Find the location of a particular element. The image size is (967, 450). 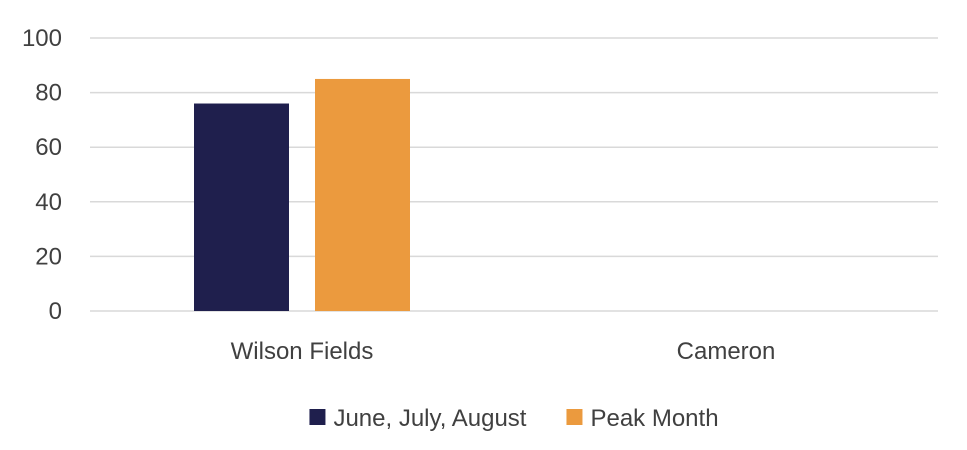

y-tick-label: 20 is located at coordinates (48, 256).